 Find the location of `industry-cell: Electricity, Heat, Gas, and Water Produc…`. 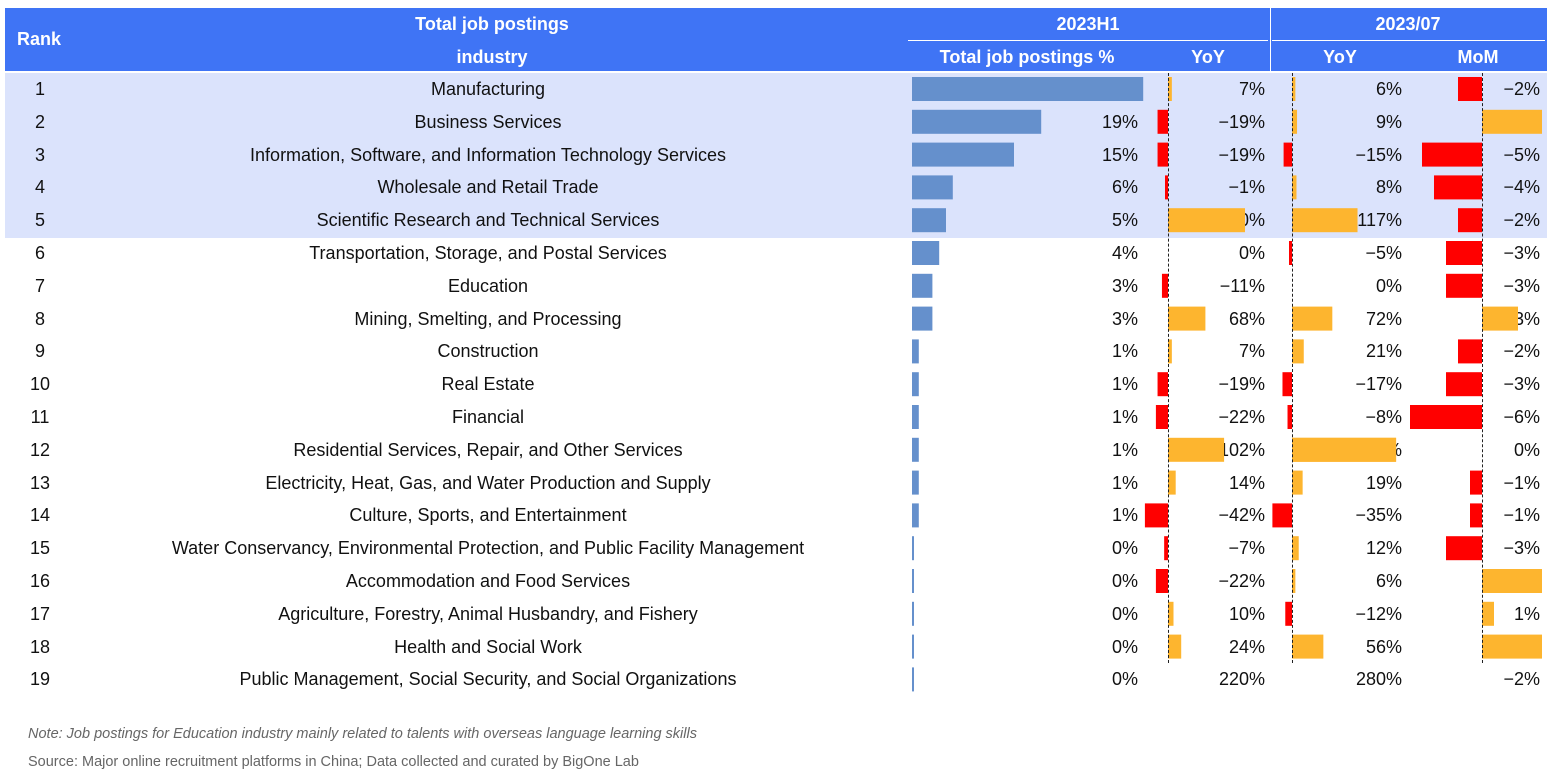

industry-cell: Electricity, Heat, Gas, and Water Produc… is located at coordinates (488, 482).